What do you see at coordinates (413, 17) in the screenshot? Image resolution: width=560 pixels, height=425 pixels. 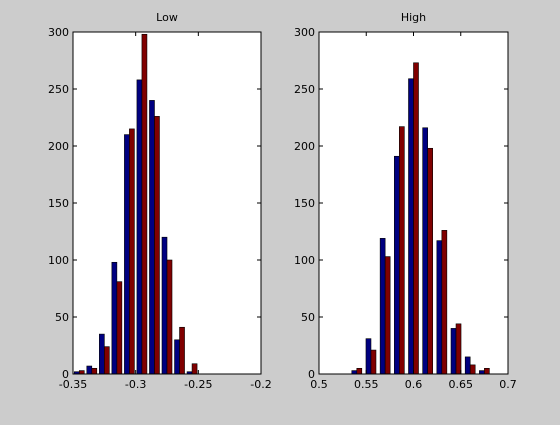 I see `chart-title: High` at bounding box center [413, 17].